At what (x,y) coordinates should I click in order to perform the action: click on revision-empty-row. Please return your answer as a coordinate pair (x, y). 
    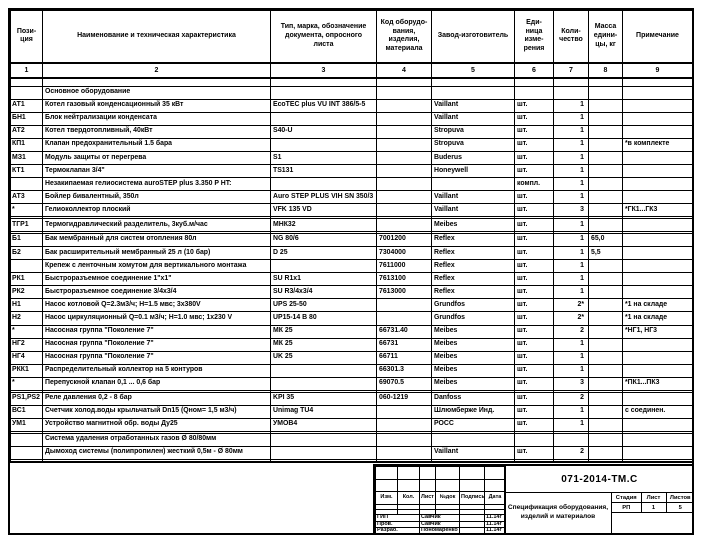
    Looking at the image, I should click on (440, 473).